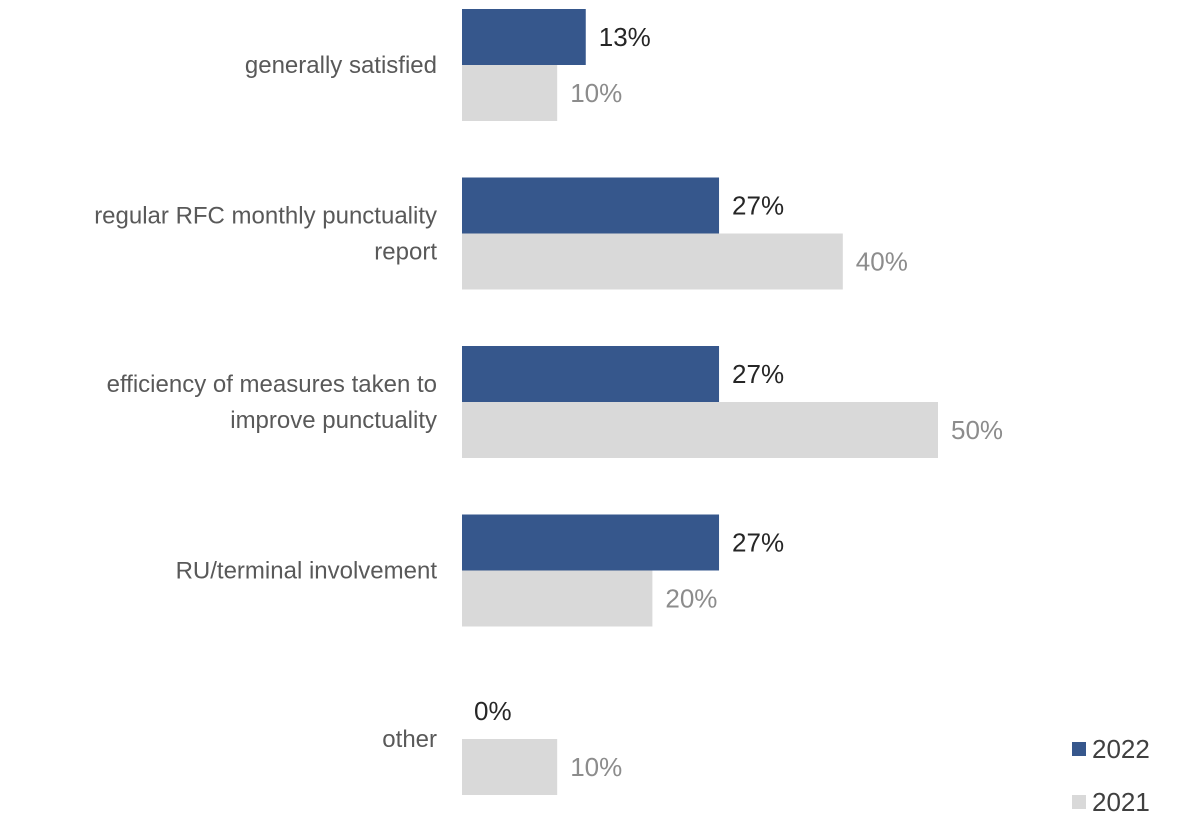 The width and height of the screenshot is (1189, 816). What do you see at coordinates (493, 711) in the screenshot?
I see `value-label-2022-other: 0%` at bounding box center [493, 711].